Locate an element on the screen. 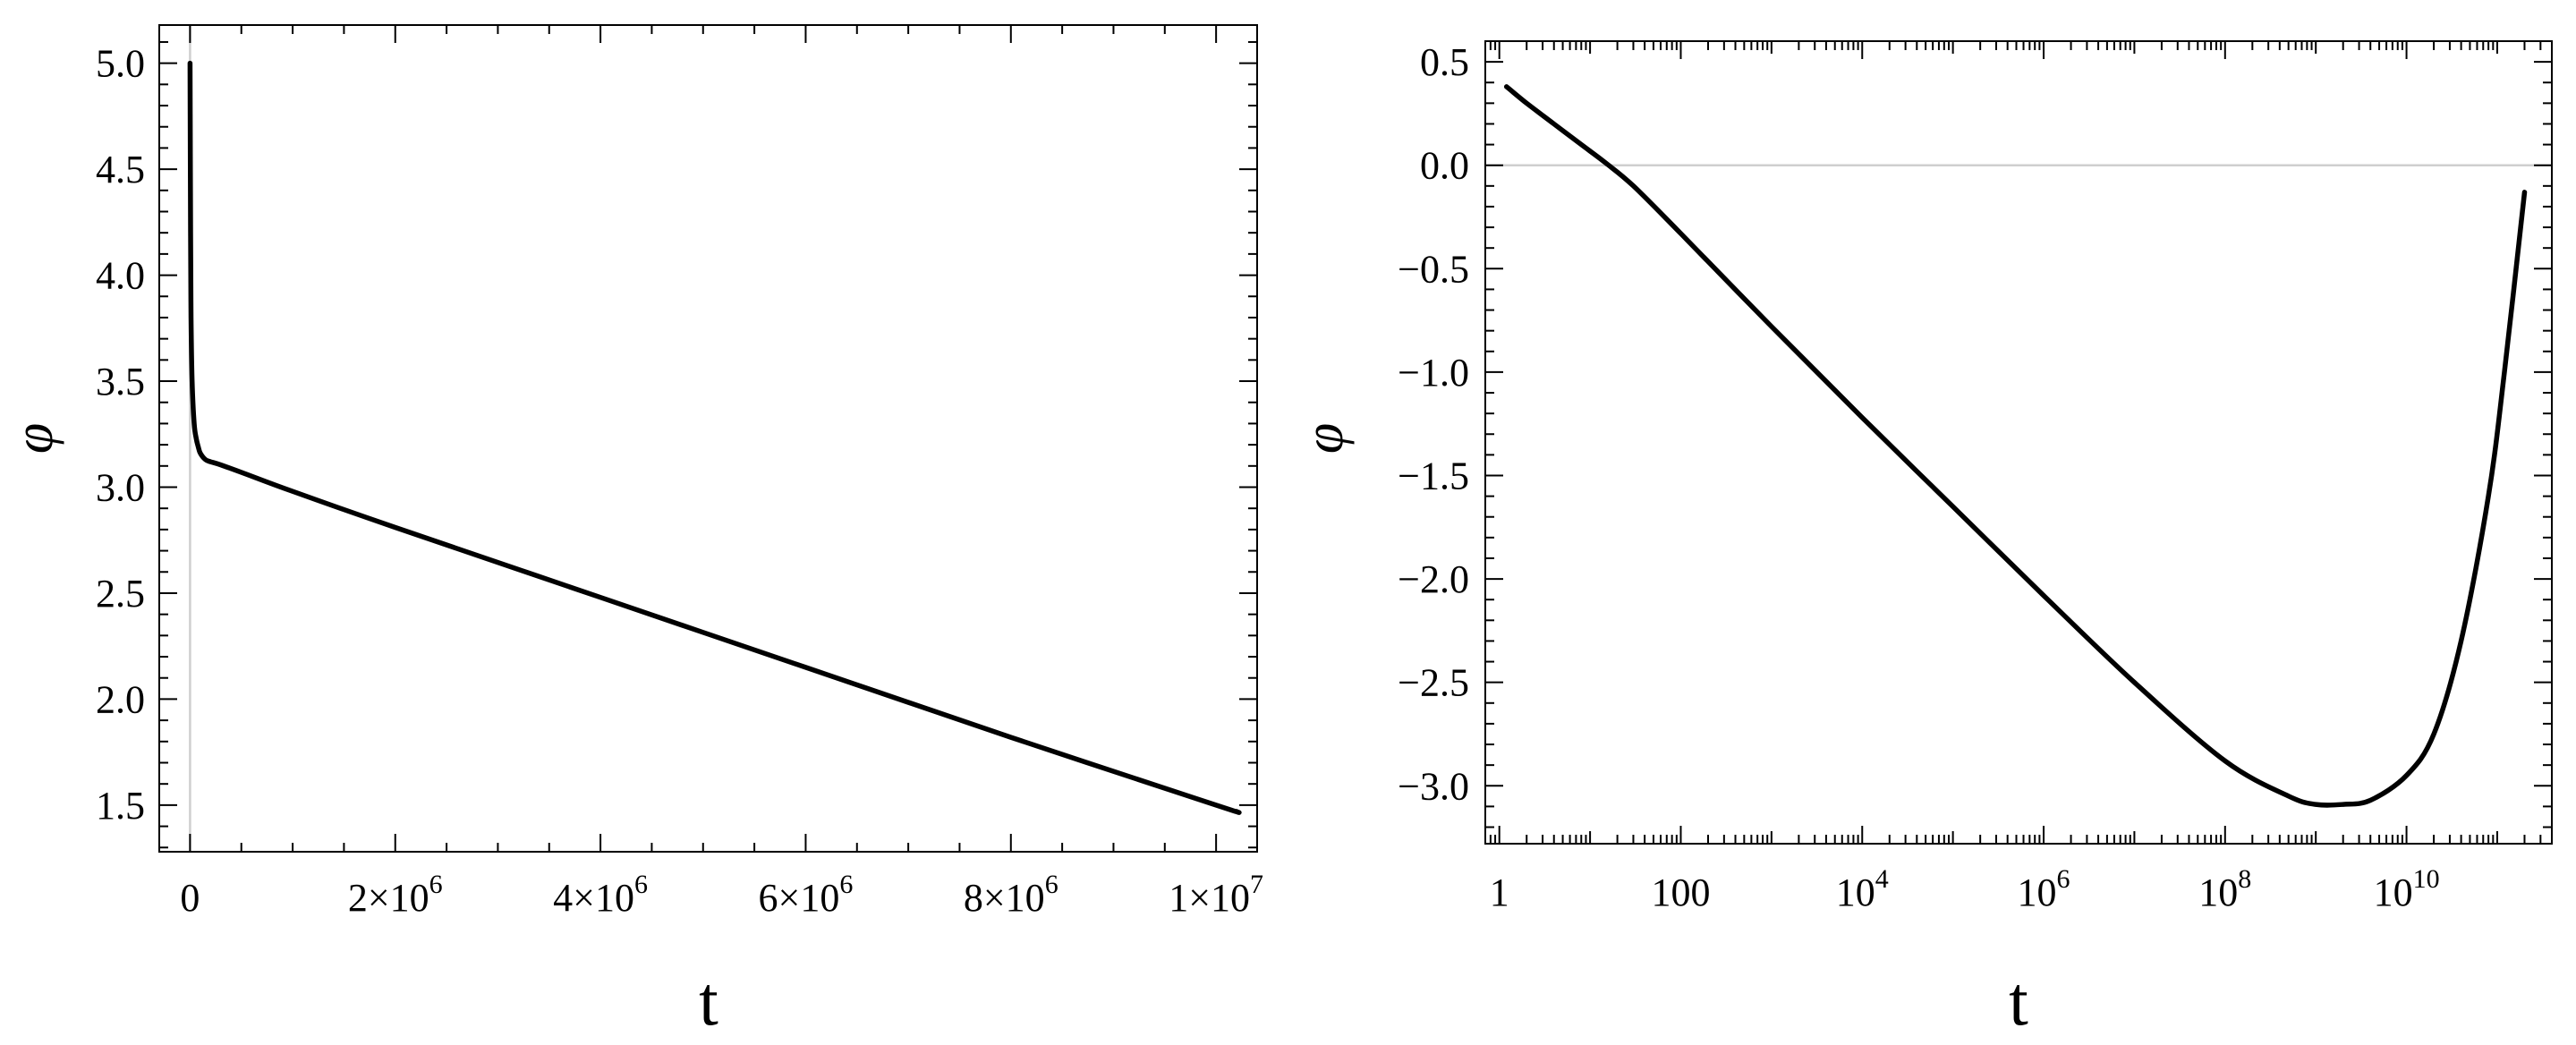  x-tick-label: 4×10⁶ is located at coordinates (600, 895).